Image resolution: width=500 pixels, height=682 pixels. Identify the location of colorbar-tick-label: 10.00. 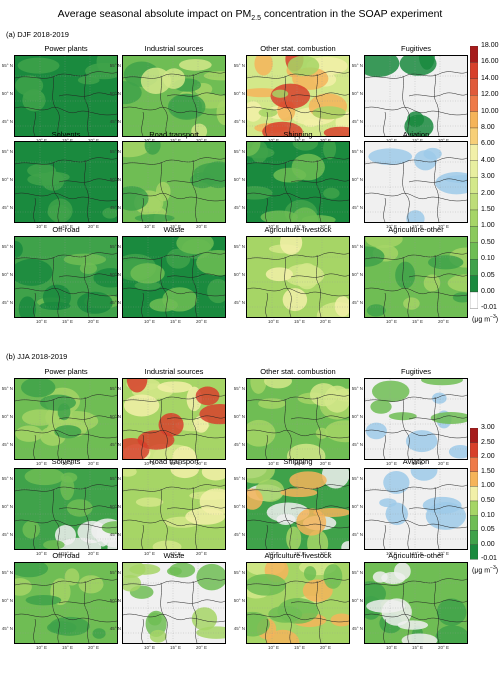
(490, 111).